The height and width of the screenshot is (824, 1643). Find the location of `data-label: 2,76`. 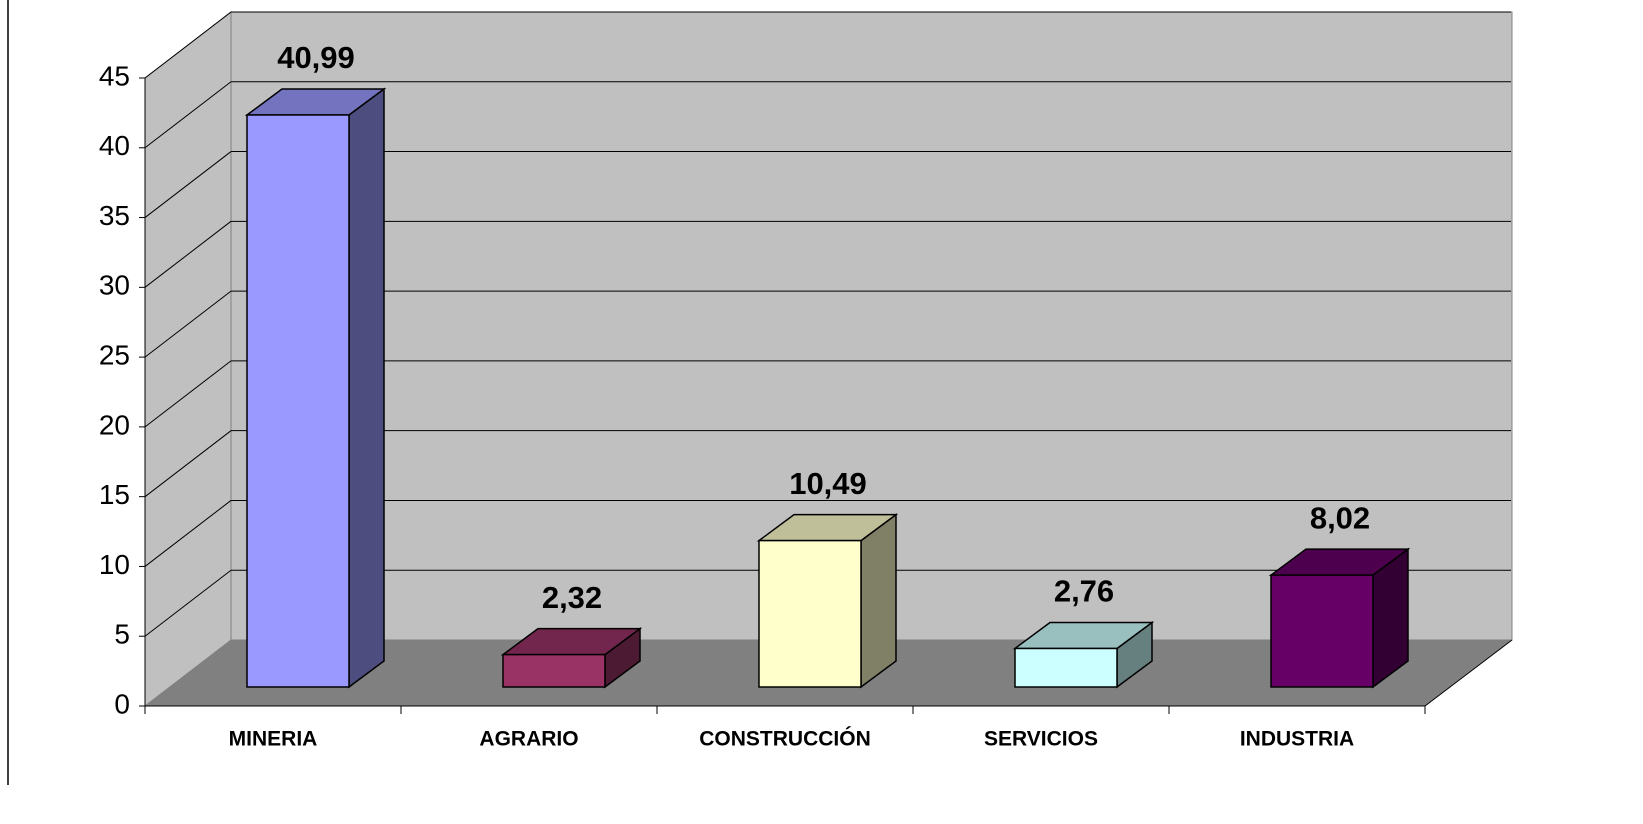

data-label: 2,76 is located at coordinates (1084, 591).